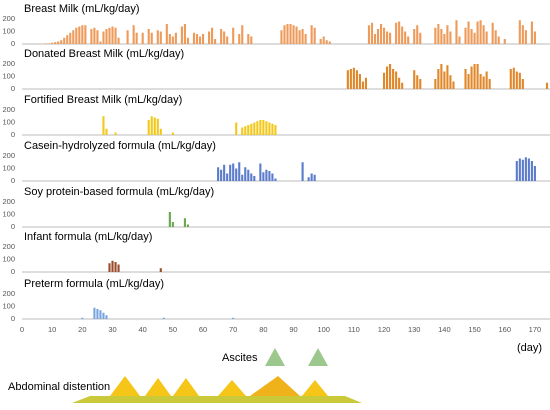 The height and width of the screenshot is (410, 550). Describe the element at coordinates (504, 329) in the screenshot. I see `x-tick-label: 160` at that location.